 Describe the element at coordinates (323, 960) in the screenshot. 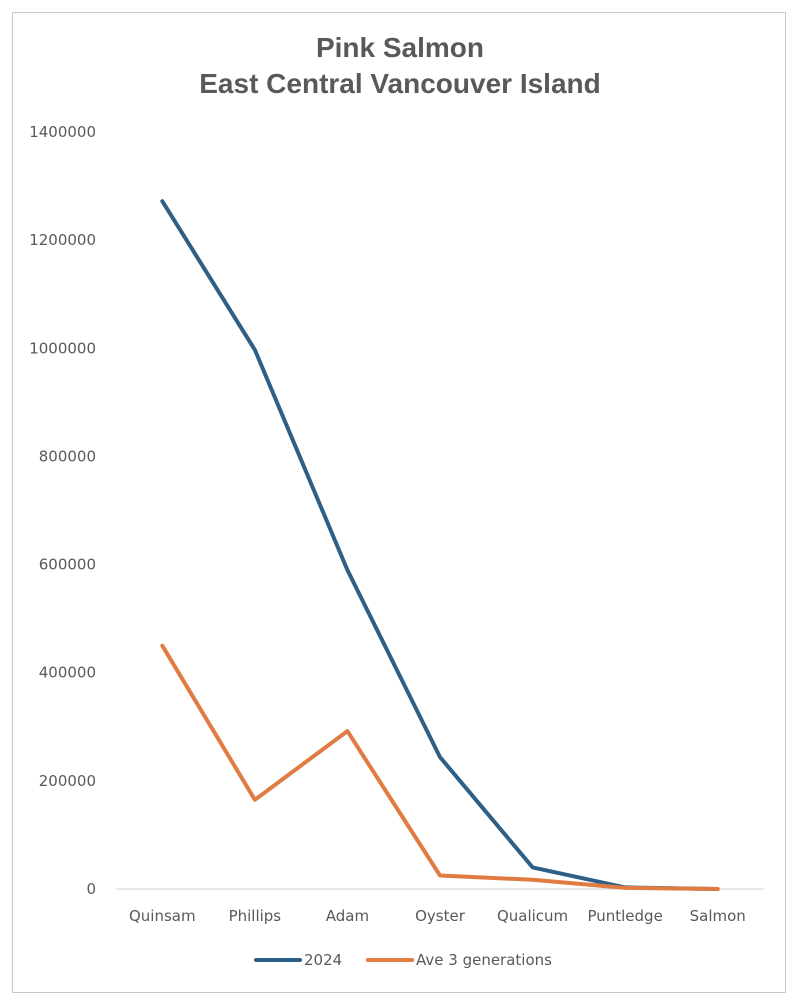

I see `legend-label: 2024` at that location.